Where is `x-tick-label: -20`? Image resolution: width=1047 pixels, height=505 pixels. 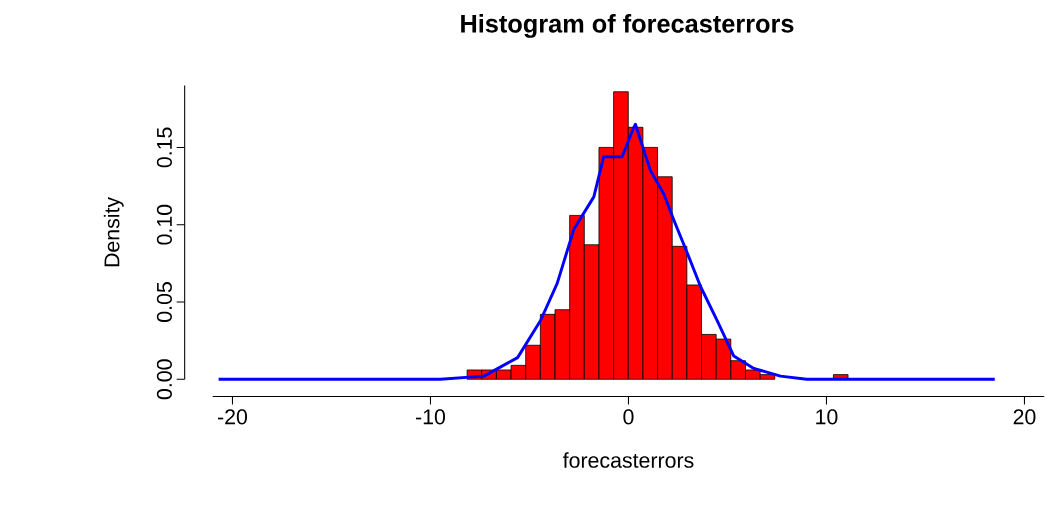 x-tick-label: -20 is located at coordinates (232, 417).